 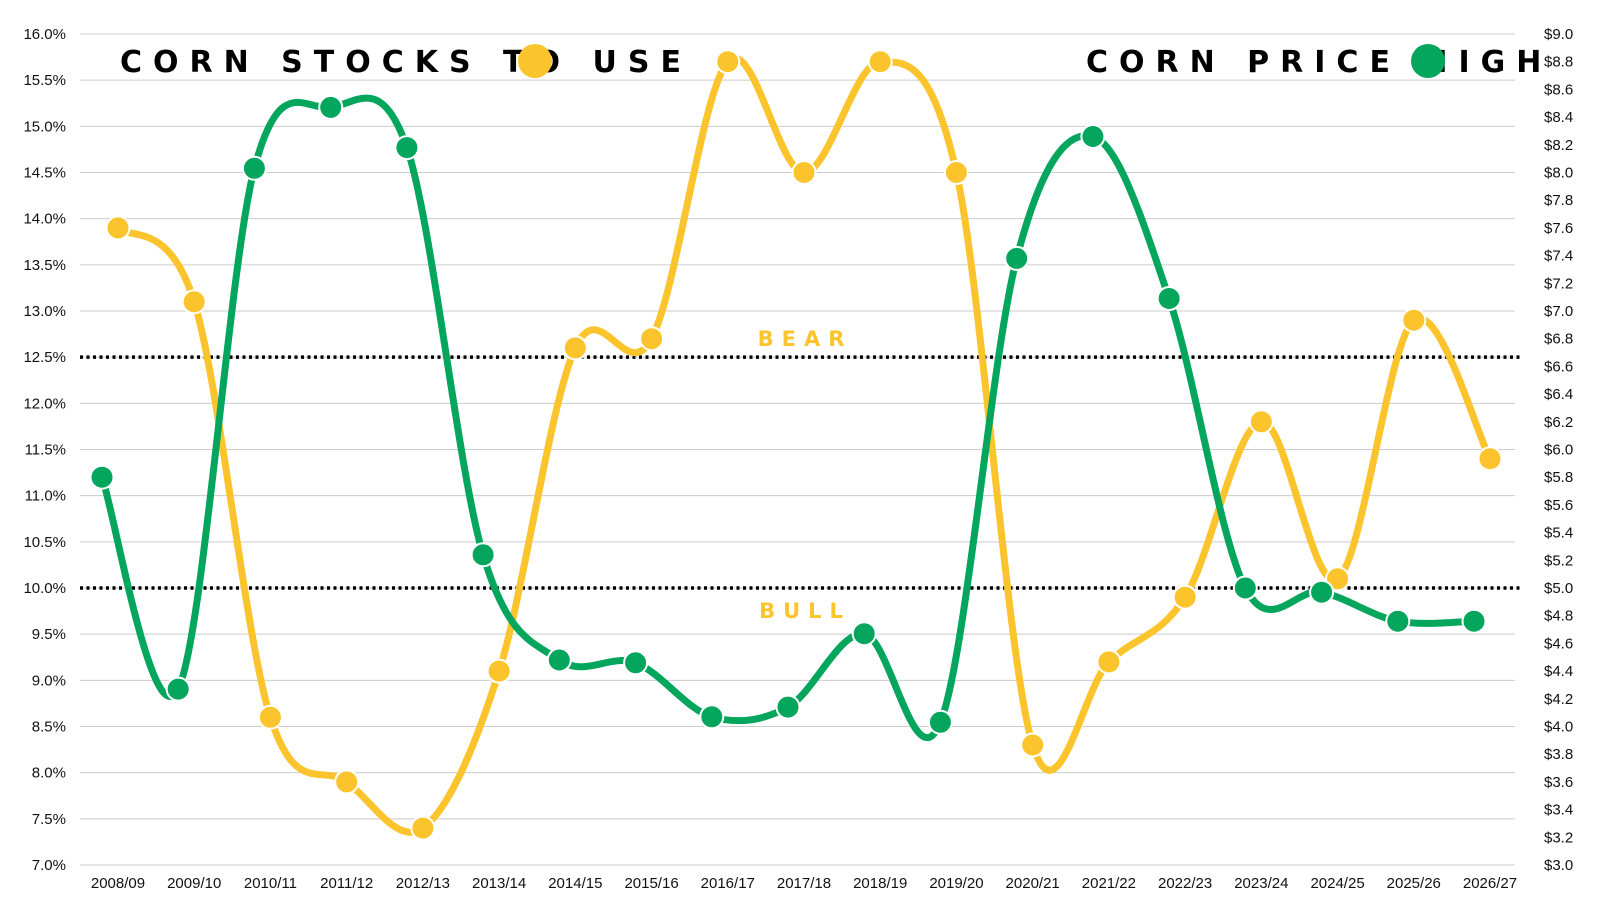 I want to click on x-tick-label: 2012/13, so click(x=423, y=883).